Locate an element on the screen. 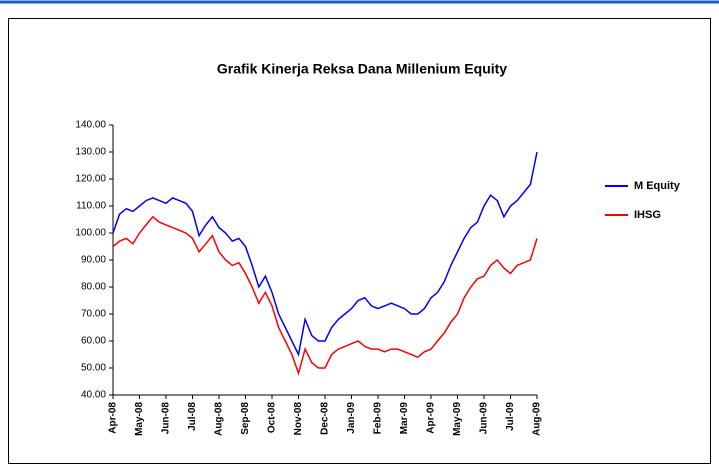  x-tick-label: Jan-09 is located at coordinates (351, 418).